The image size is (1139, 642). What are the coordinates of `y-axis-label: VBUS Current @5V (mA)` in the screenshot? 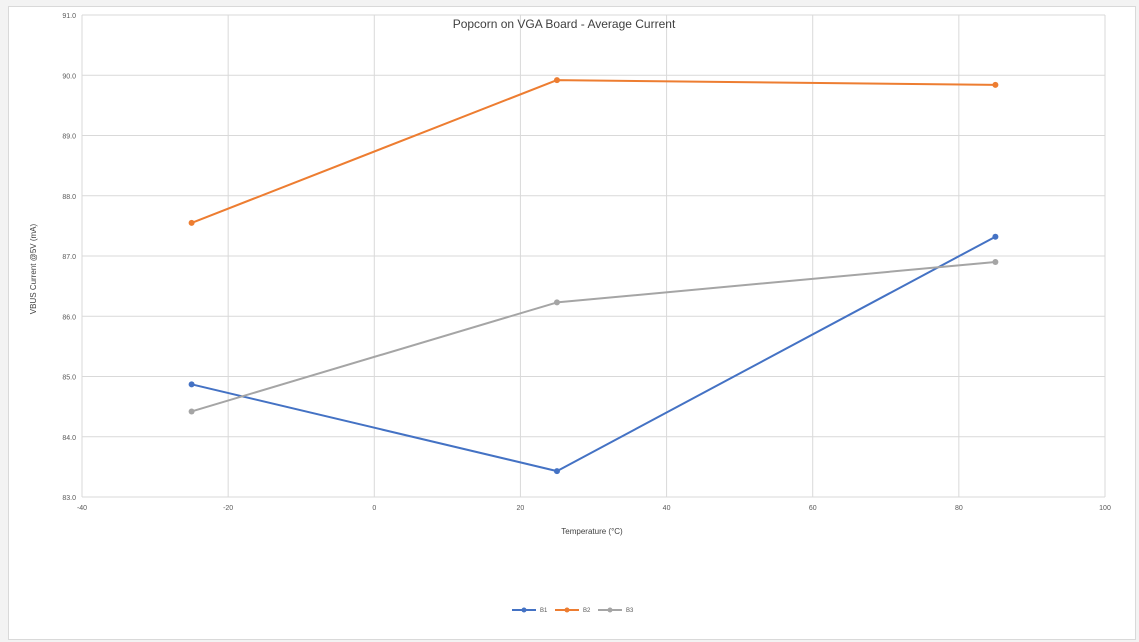 It's located at (33, 268).